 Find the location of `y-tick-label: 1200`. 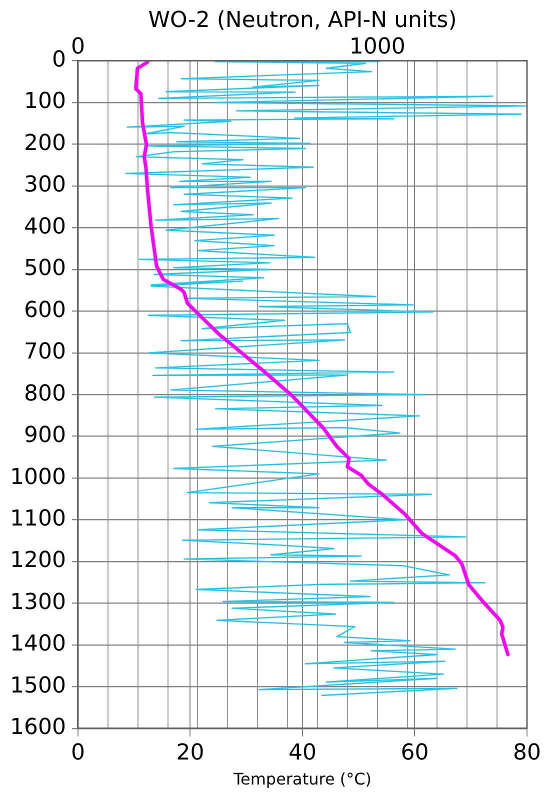

y-tick-label: 1200 is located at coordinates (38, 561).